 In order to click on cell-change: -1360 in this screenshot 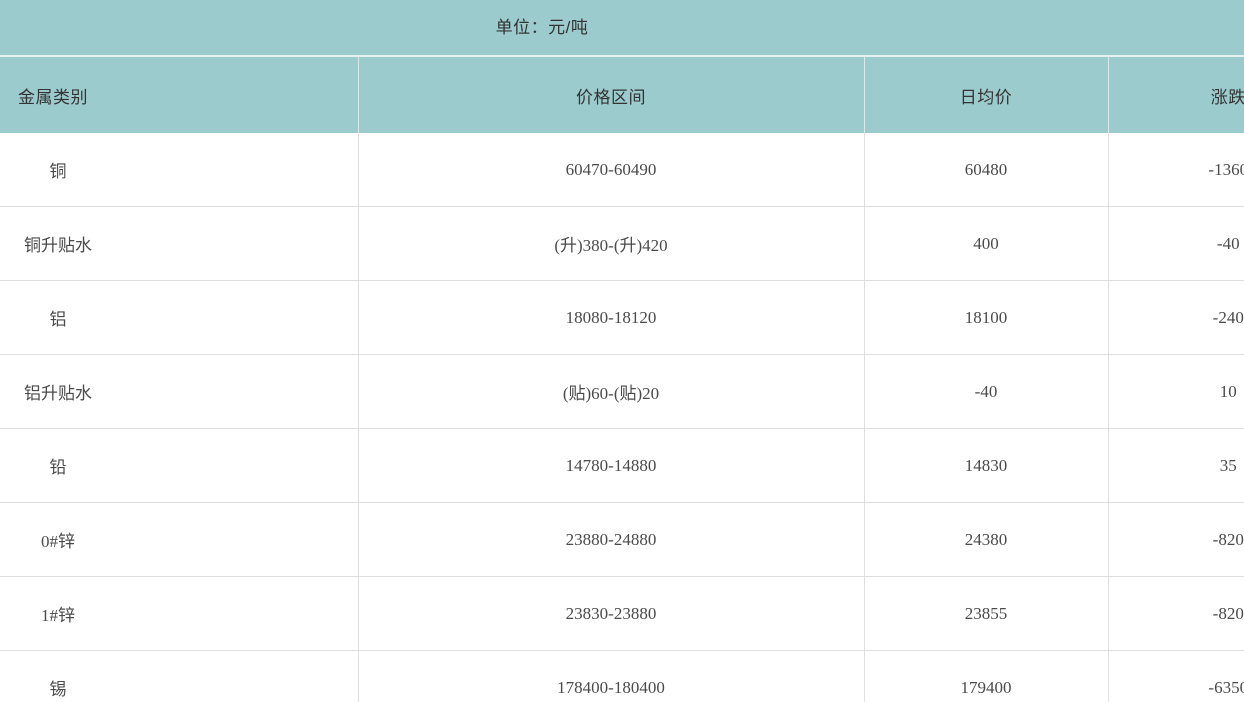, I will do `click(1176, 170)`.